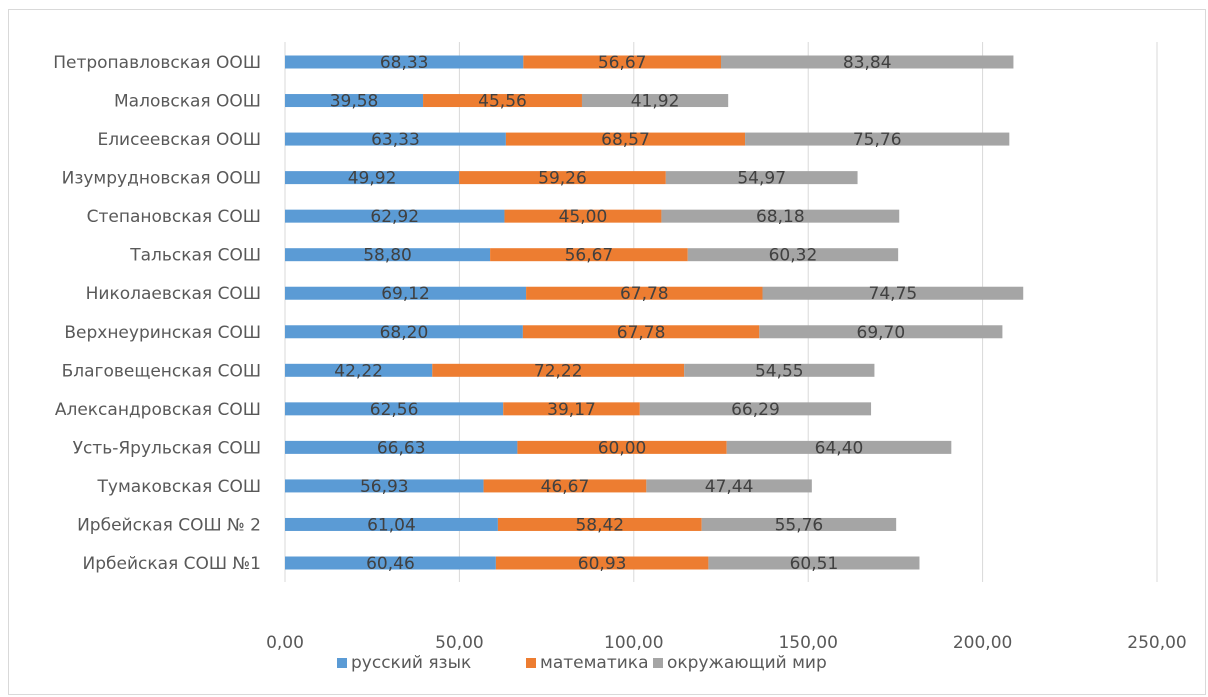 Image resolution: width=1208 pixels, height=697 pixels. I want to click on data-label: 69,70, so click(881, 333).